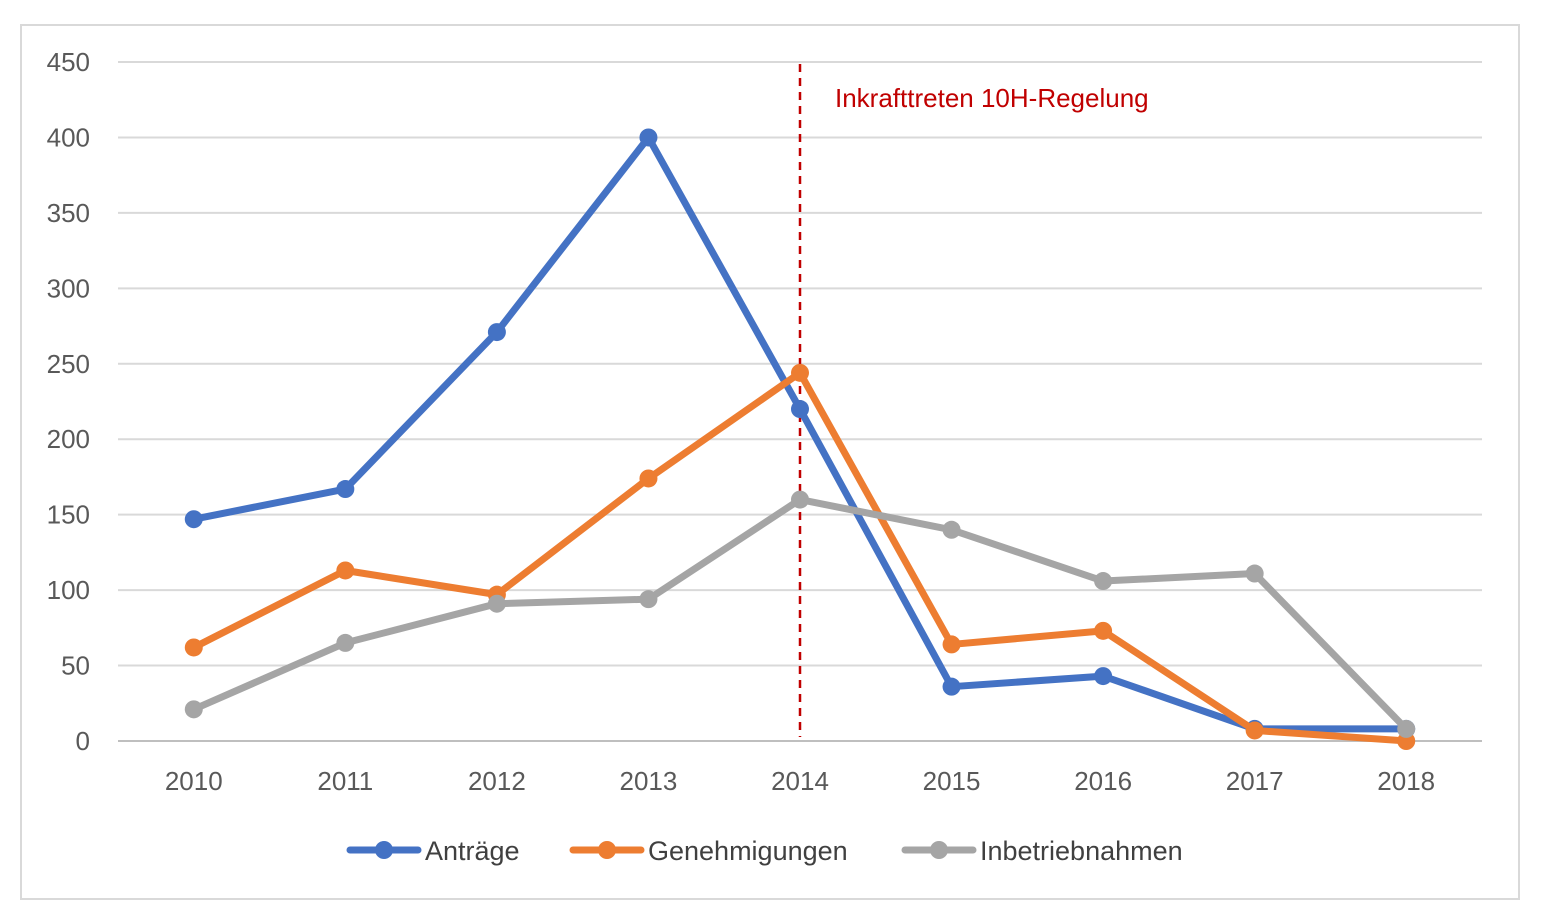 This screenshot has height=921, width=1542. I want to click on y-axis-ticks: 0 50 100 150 200 250 300 350 400 450, so click(68, 401).